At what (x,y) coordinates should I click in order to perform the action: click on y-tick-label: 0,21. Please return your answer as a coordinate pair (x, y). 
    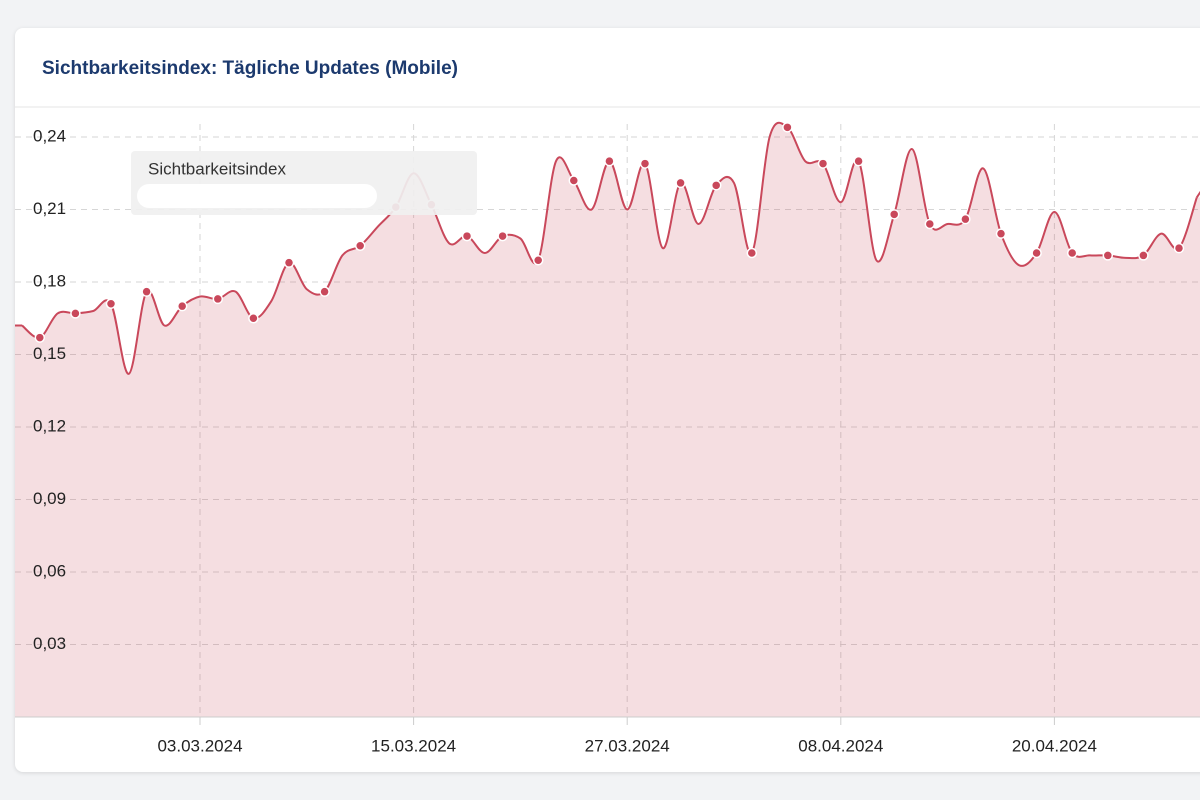
    Looking at the image, I should click on (49, 208).